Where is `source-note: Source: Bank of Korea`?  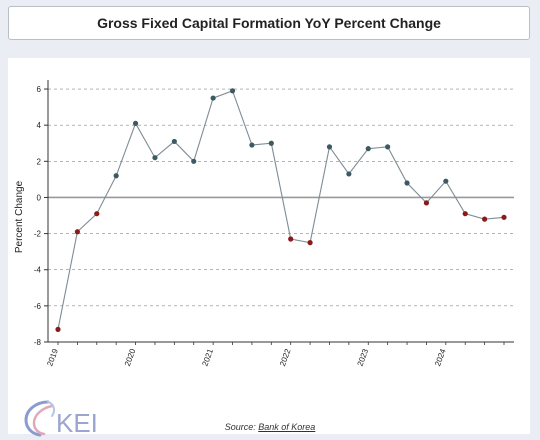
source-note: Source: Bank of Korea is located at coordinates (270, 427).